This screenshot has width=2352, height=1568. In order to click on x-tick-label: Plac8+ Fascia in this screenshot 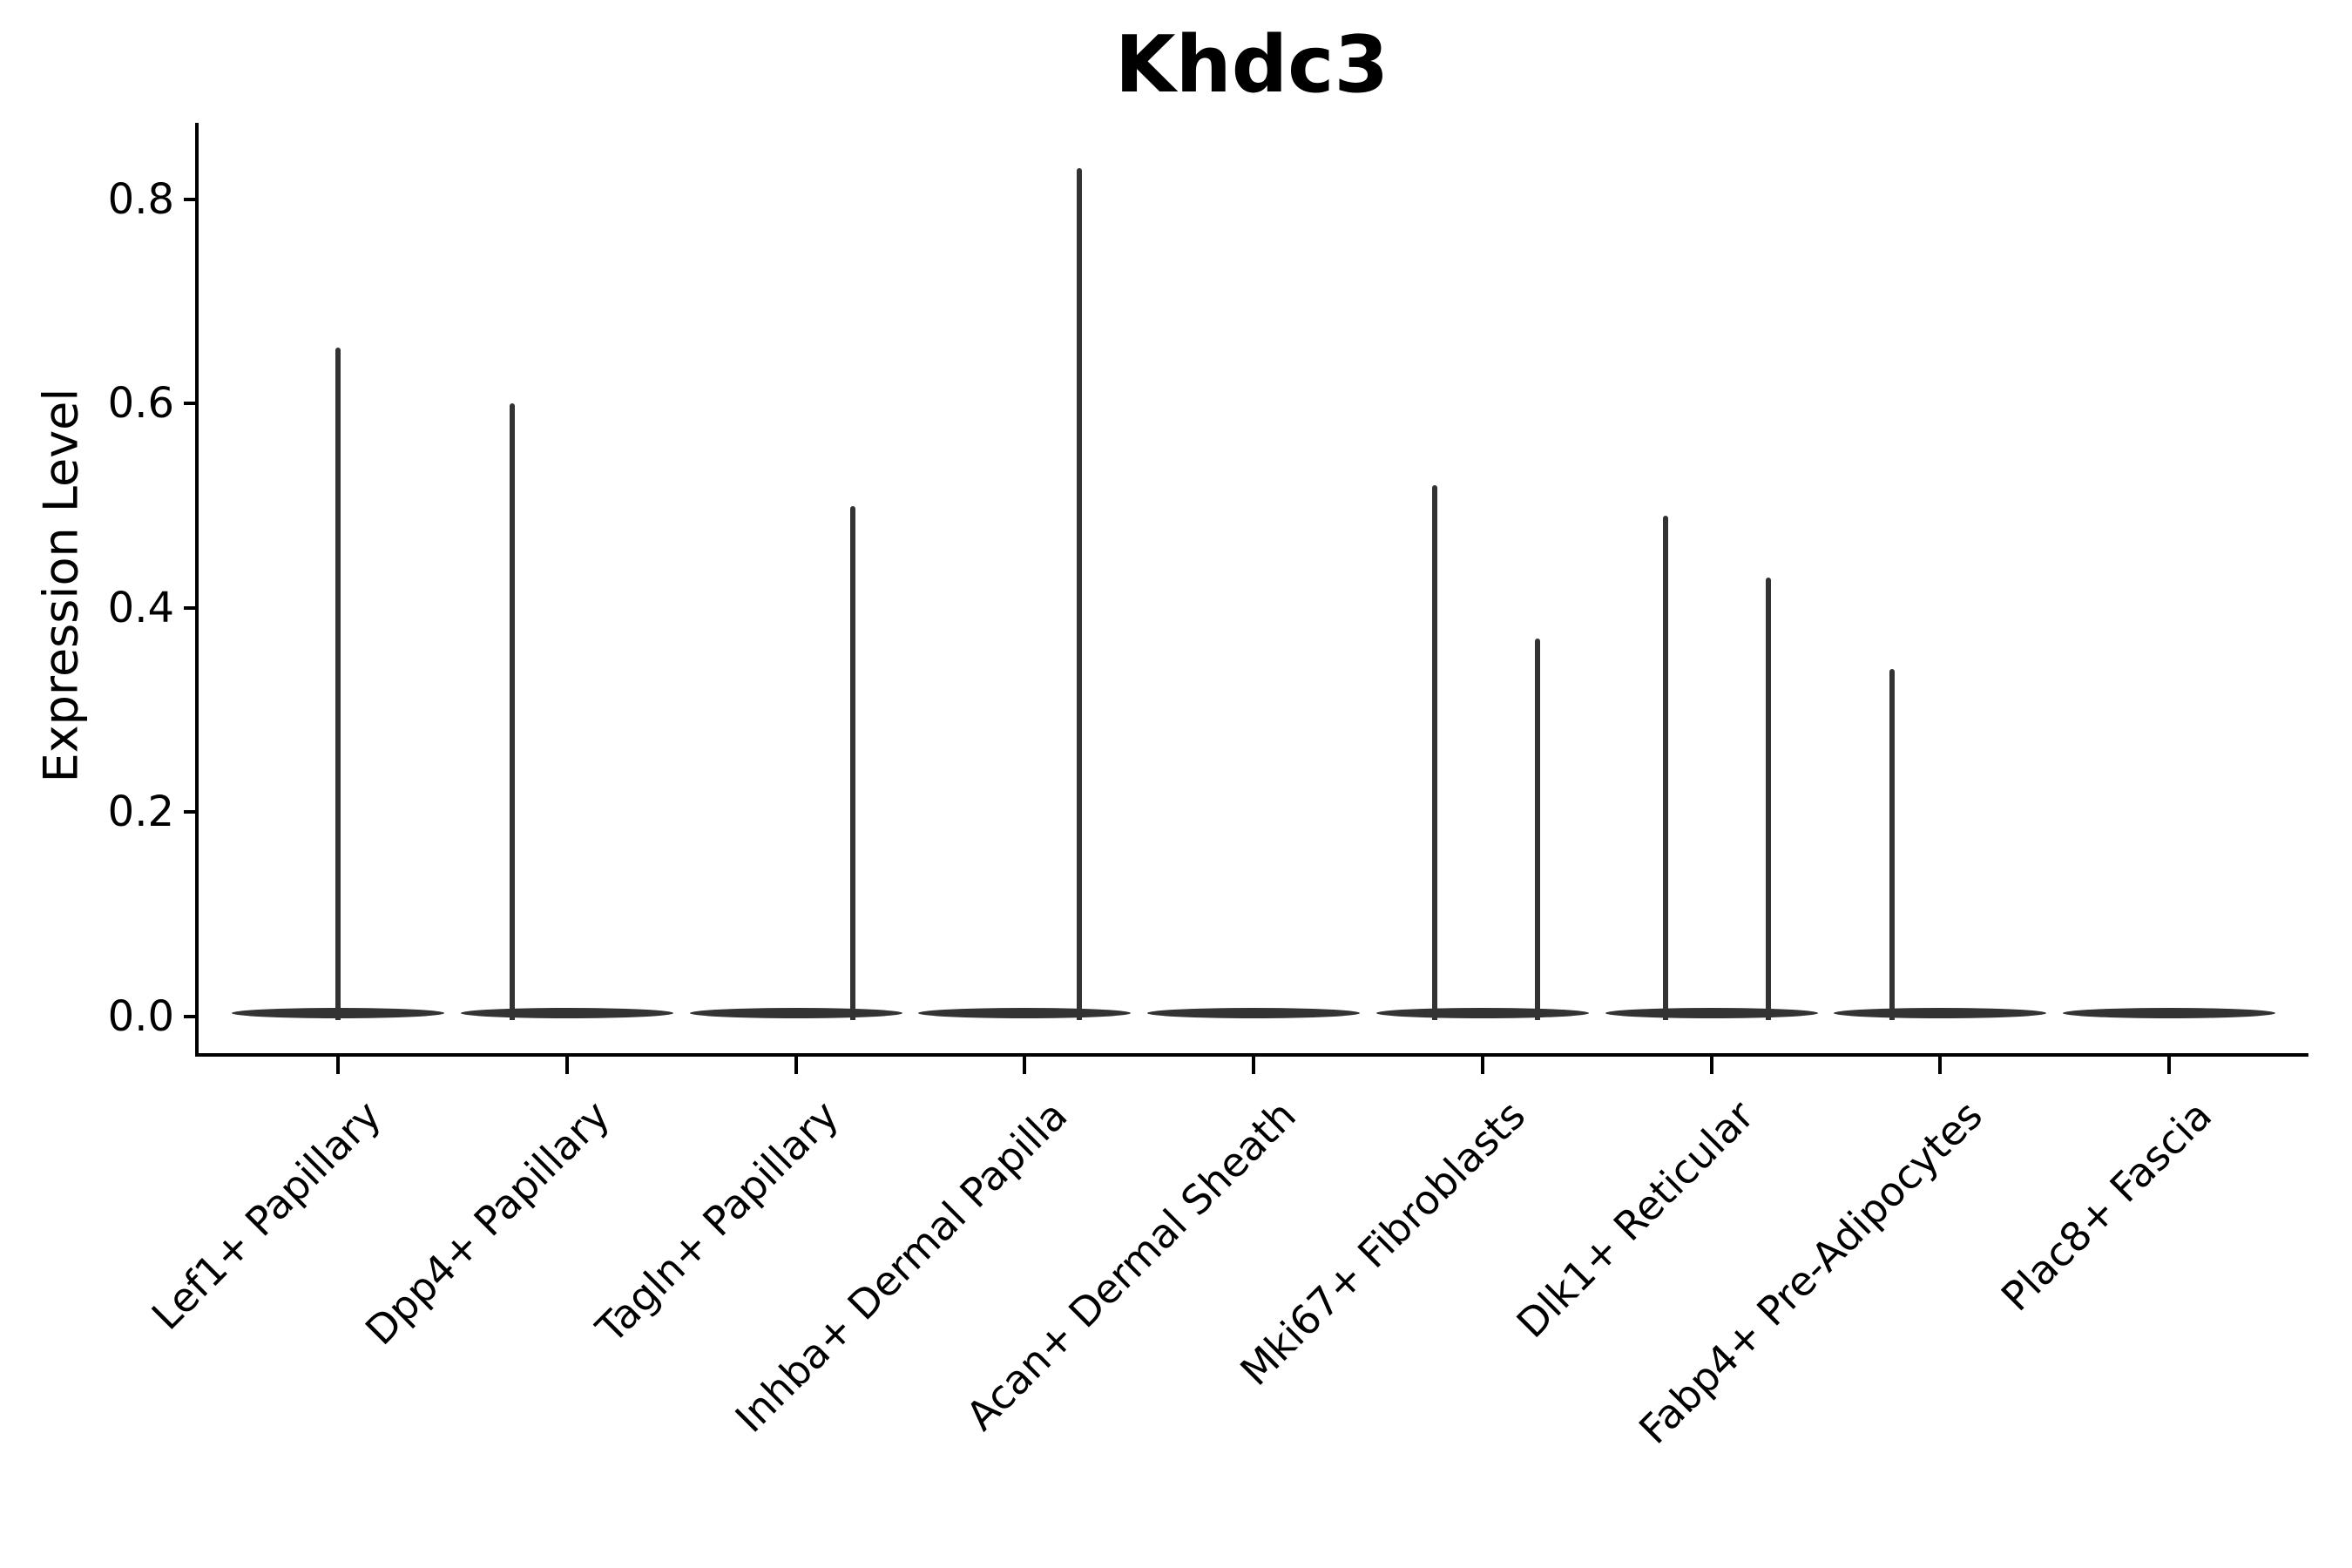, I will do `click(2106, 1206)`.